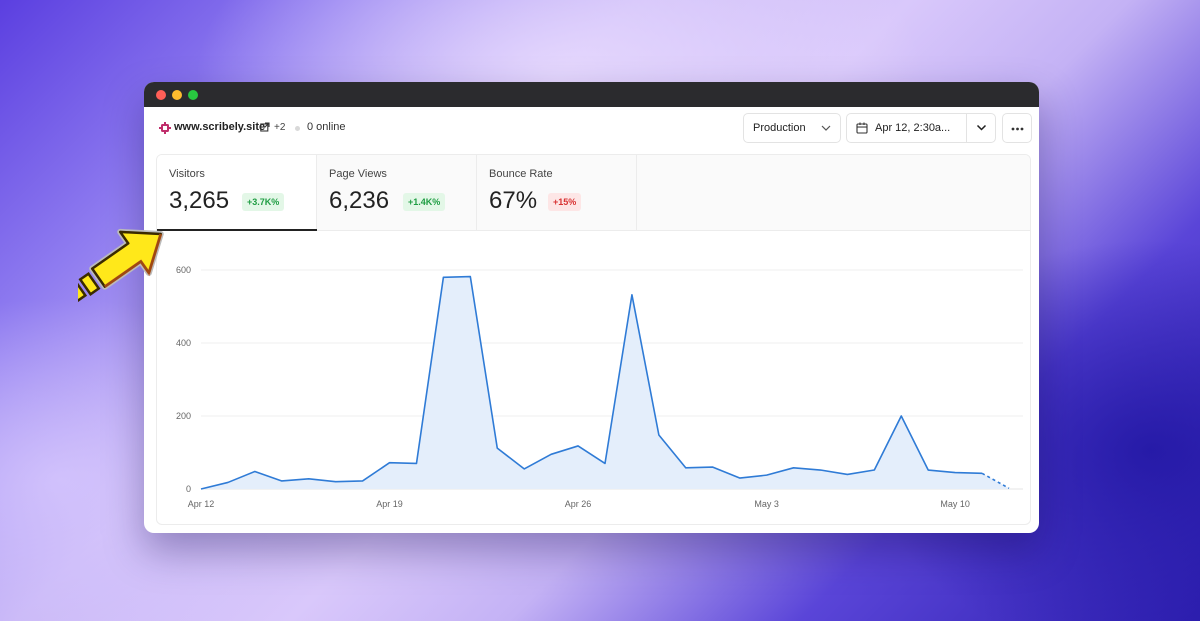  What do you see at coordinates (359, 200) in the screenshot?
I see `metric-value: 6,236` at bounding box center [359, 200].